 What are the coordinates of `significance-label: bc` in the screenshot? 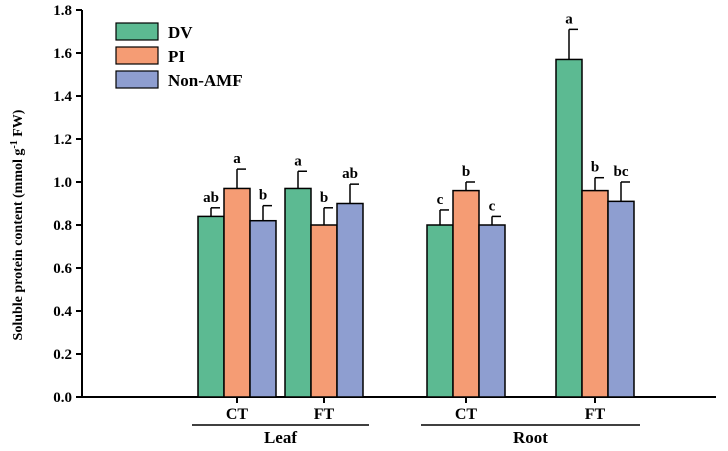 It's located at (621, 172).